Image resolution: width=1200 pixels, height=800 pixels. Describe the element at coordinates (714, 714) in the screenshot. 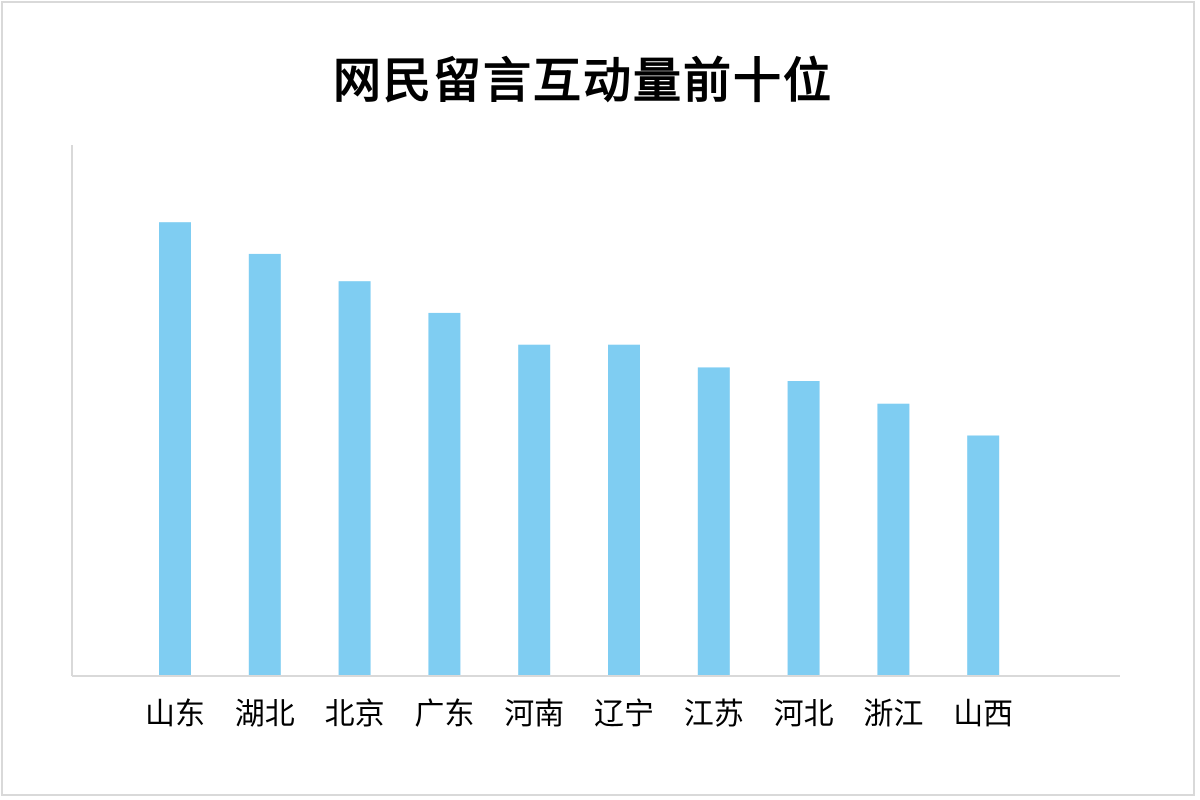

I see `x-tick-label: 江苏` at that location.